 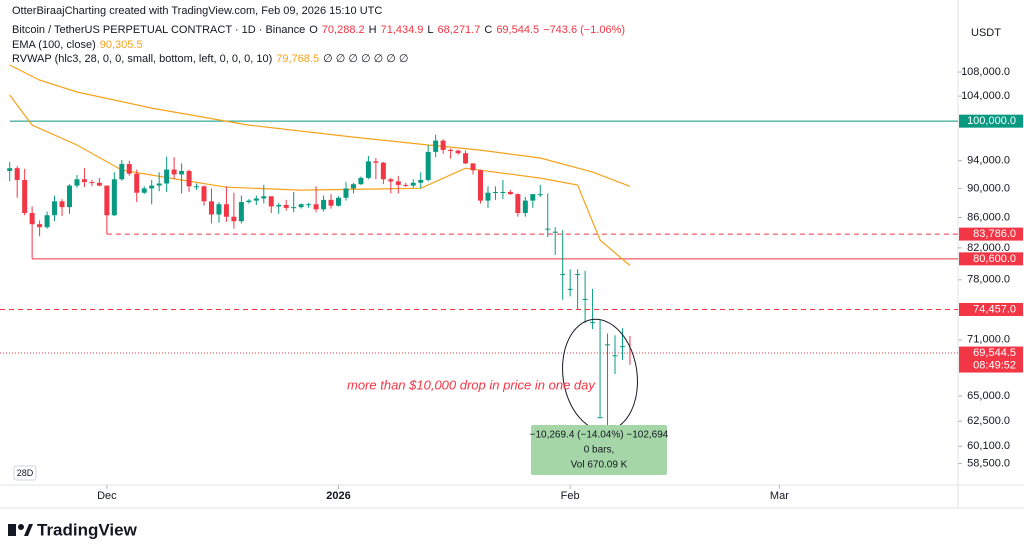 What do you see at coordinates (994, 365) in the screenshot?
I see `price-countdown: 08:49:52` at bounding box center [994, 365].